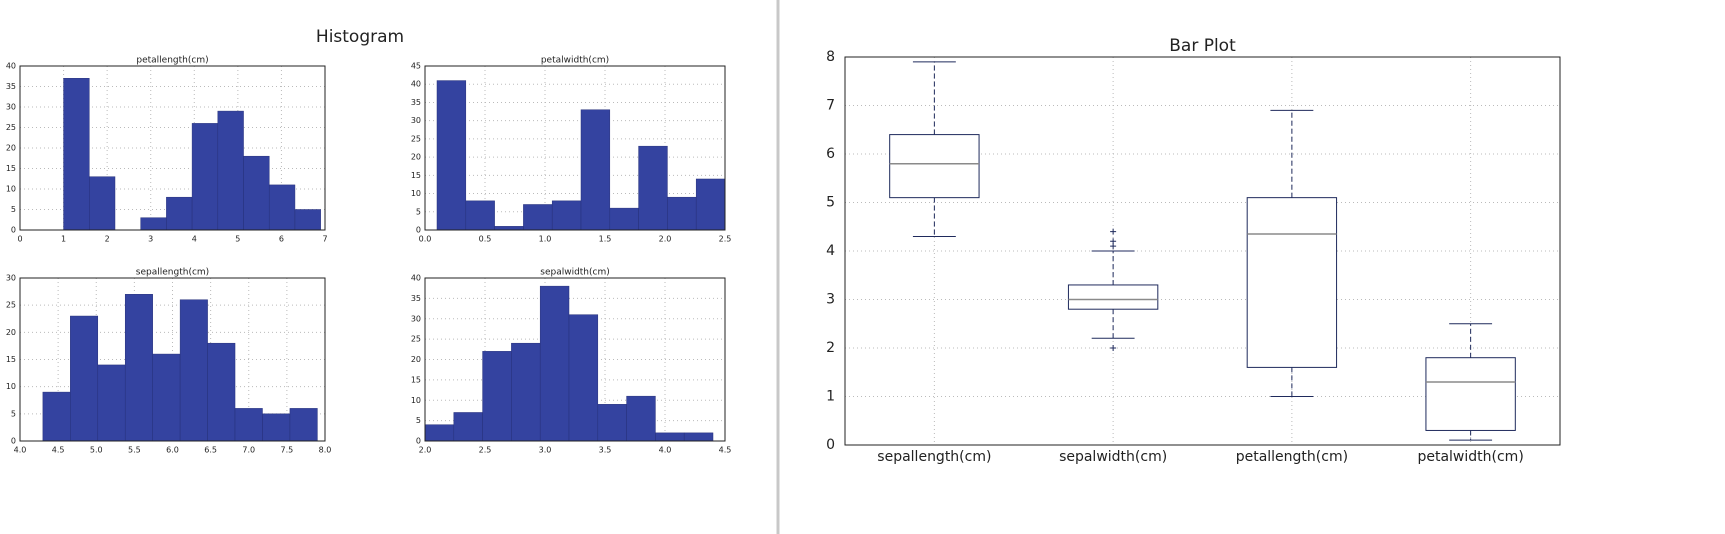  What do you see at coordinates (1202, 46) in the screenshot?
I see `chart-title: Bar Plot` at bounding box center [1202, 46].